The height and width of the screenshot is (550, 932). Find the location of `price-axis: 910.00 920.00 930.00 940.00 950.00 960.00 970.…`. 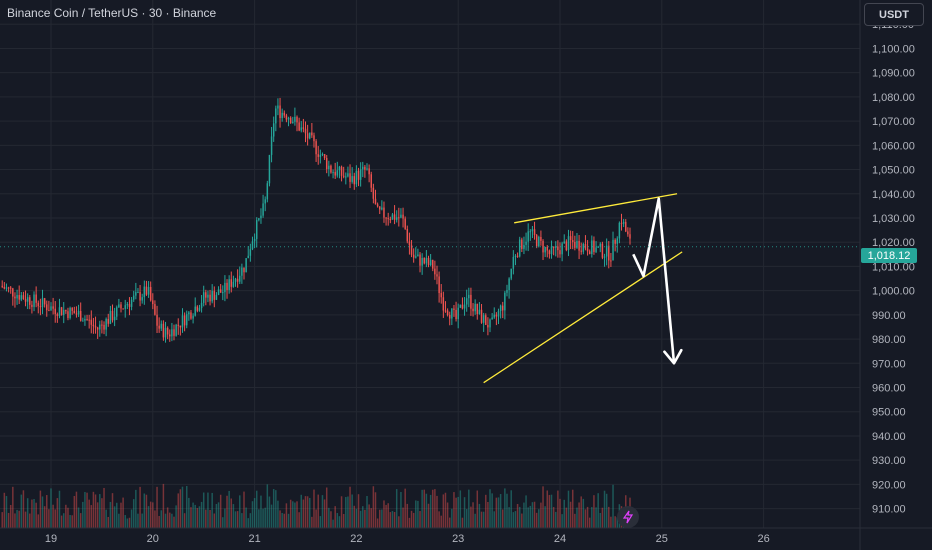

price-axis: 910.00 920.00 930.00 940.00 950.00 960.00 970.… is located at coordinates (887, 275).